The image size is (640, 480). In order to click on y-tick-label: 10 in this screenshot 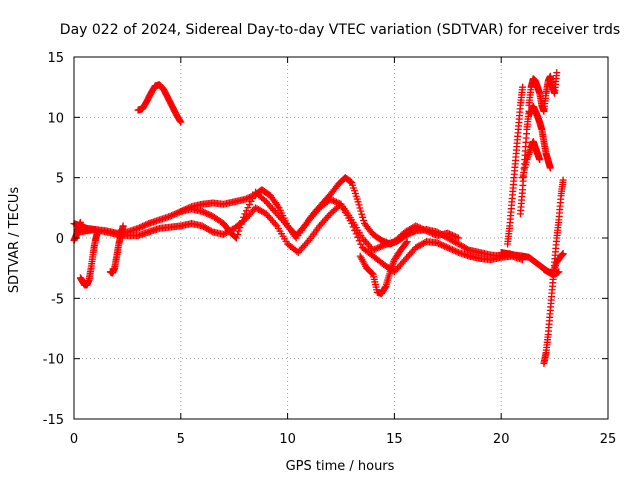, I will do `click(55, 118)`.